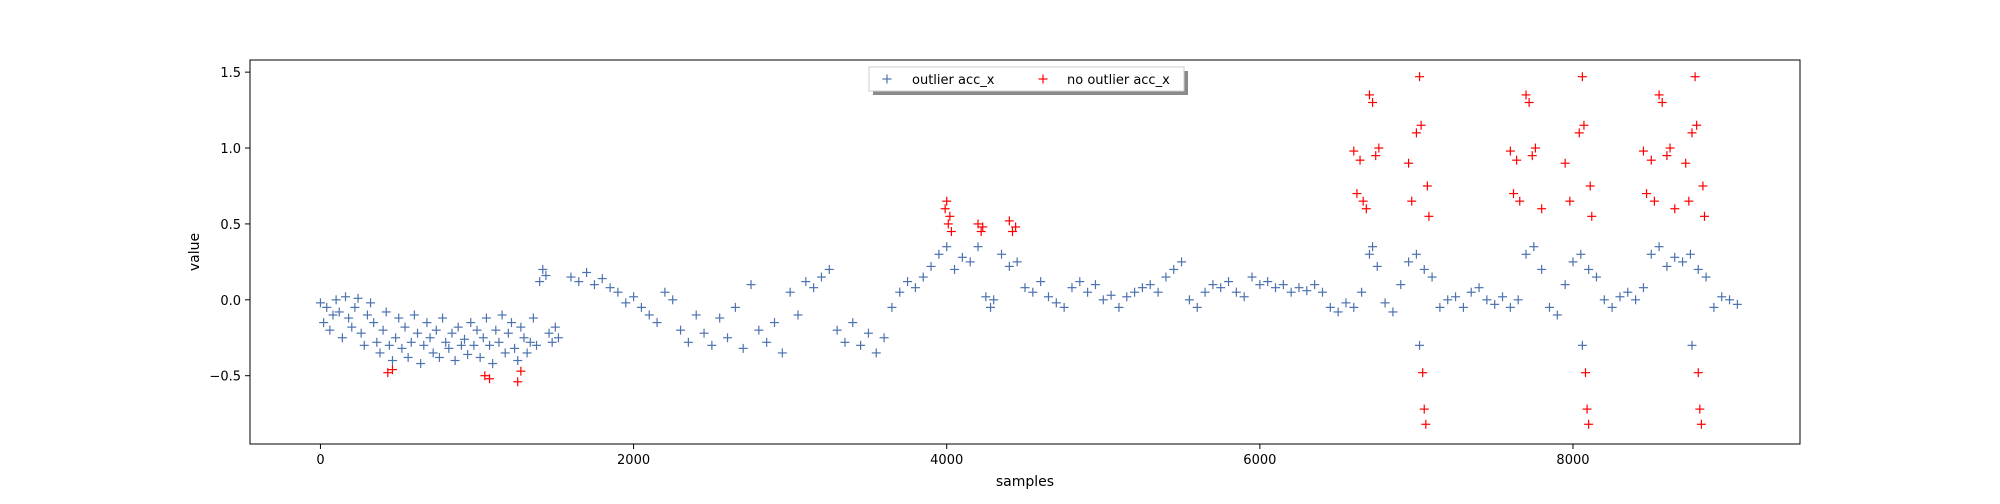 Image resolution: width=2000 pixels, height=504 pixels. What do you see at coordinates (946, 460) in the screenshot?
I see `x-tick-label: 4000` at bounding box center [946, 460].